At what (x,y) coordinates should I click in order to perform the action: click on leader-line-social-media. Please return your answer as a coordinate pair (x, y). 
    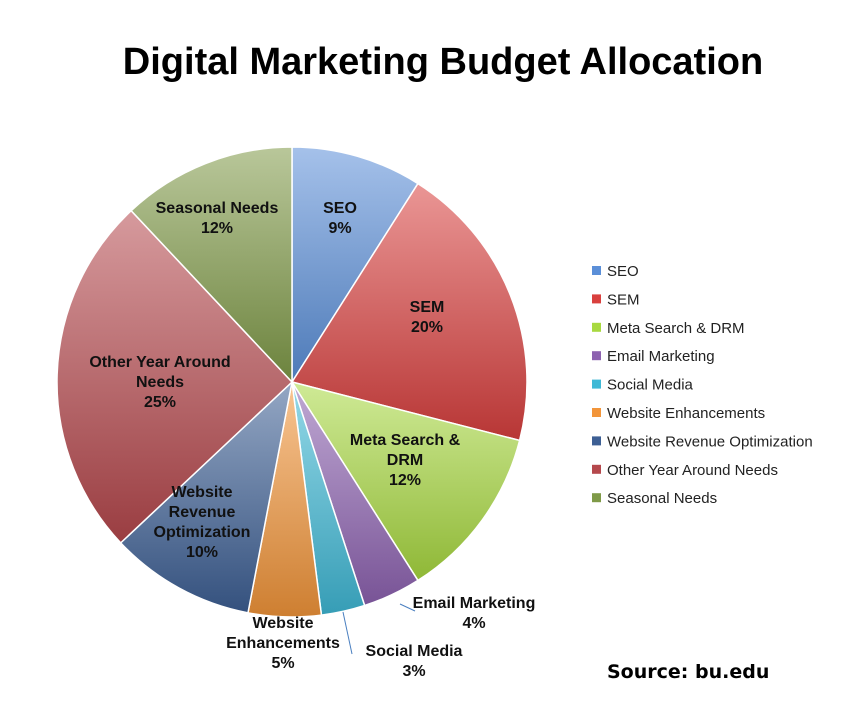
    Looking at the image, I should click on (347, 633).